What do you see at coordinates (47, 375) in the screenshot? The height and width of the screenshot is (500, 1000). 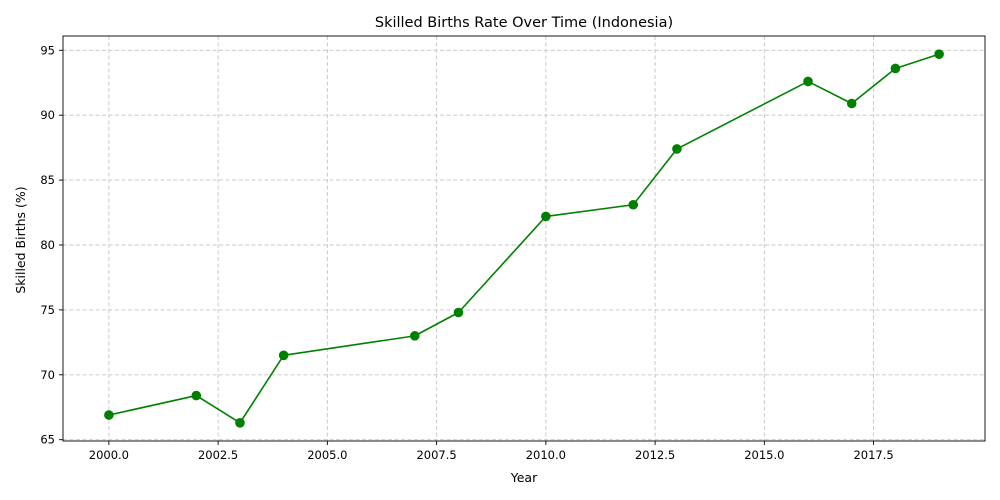 I see `y-tick-label: 70` at bounding box center [47, 375].